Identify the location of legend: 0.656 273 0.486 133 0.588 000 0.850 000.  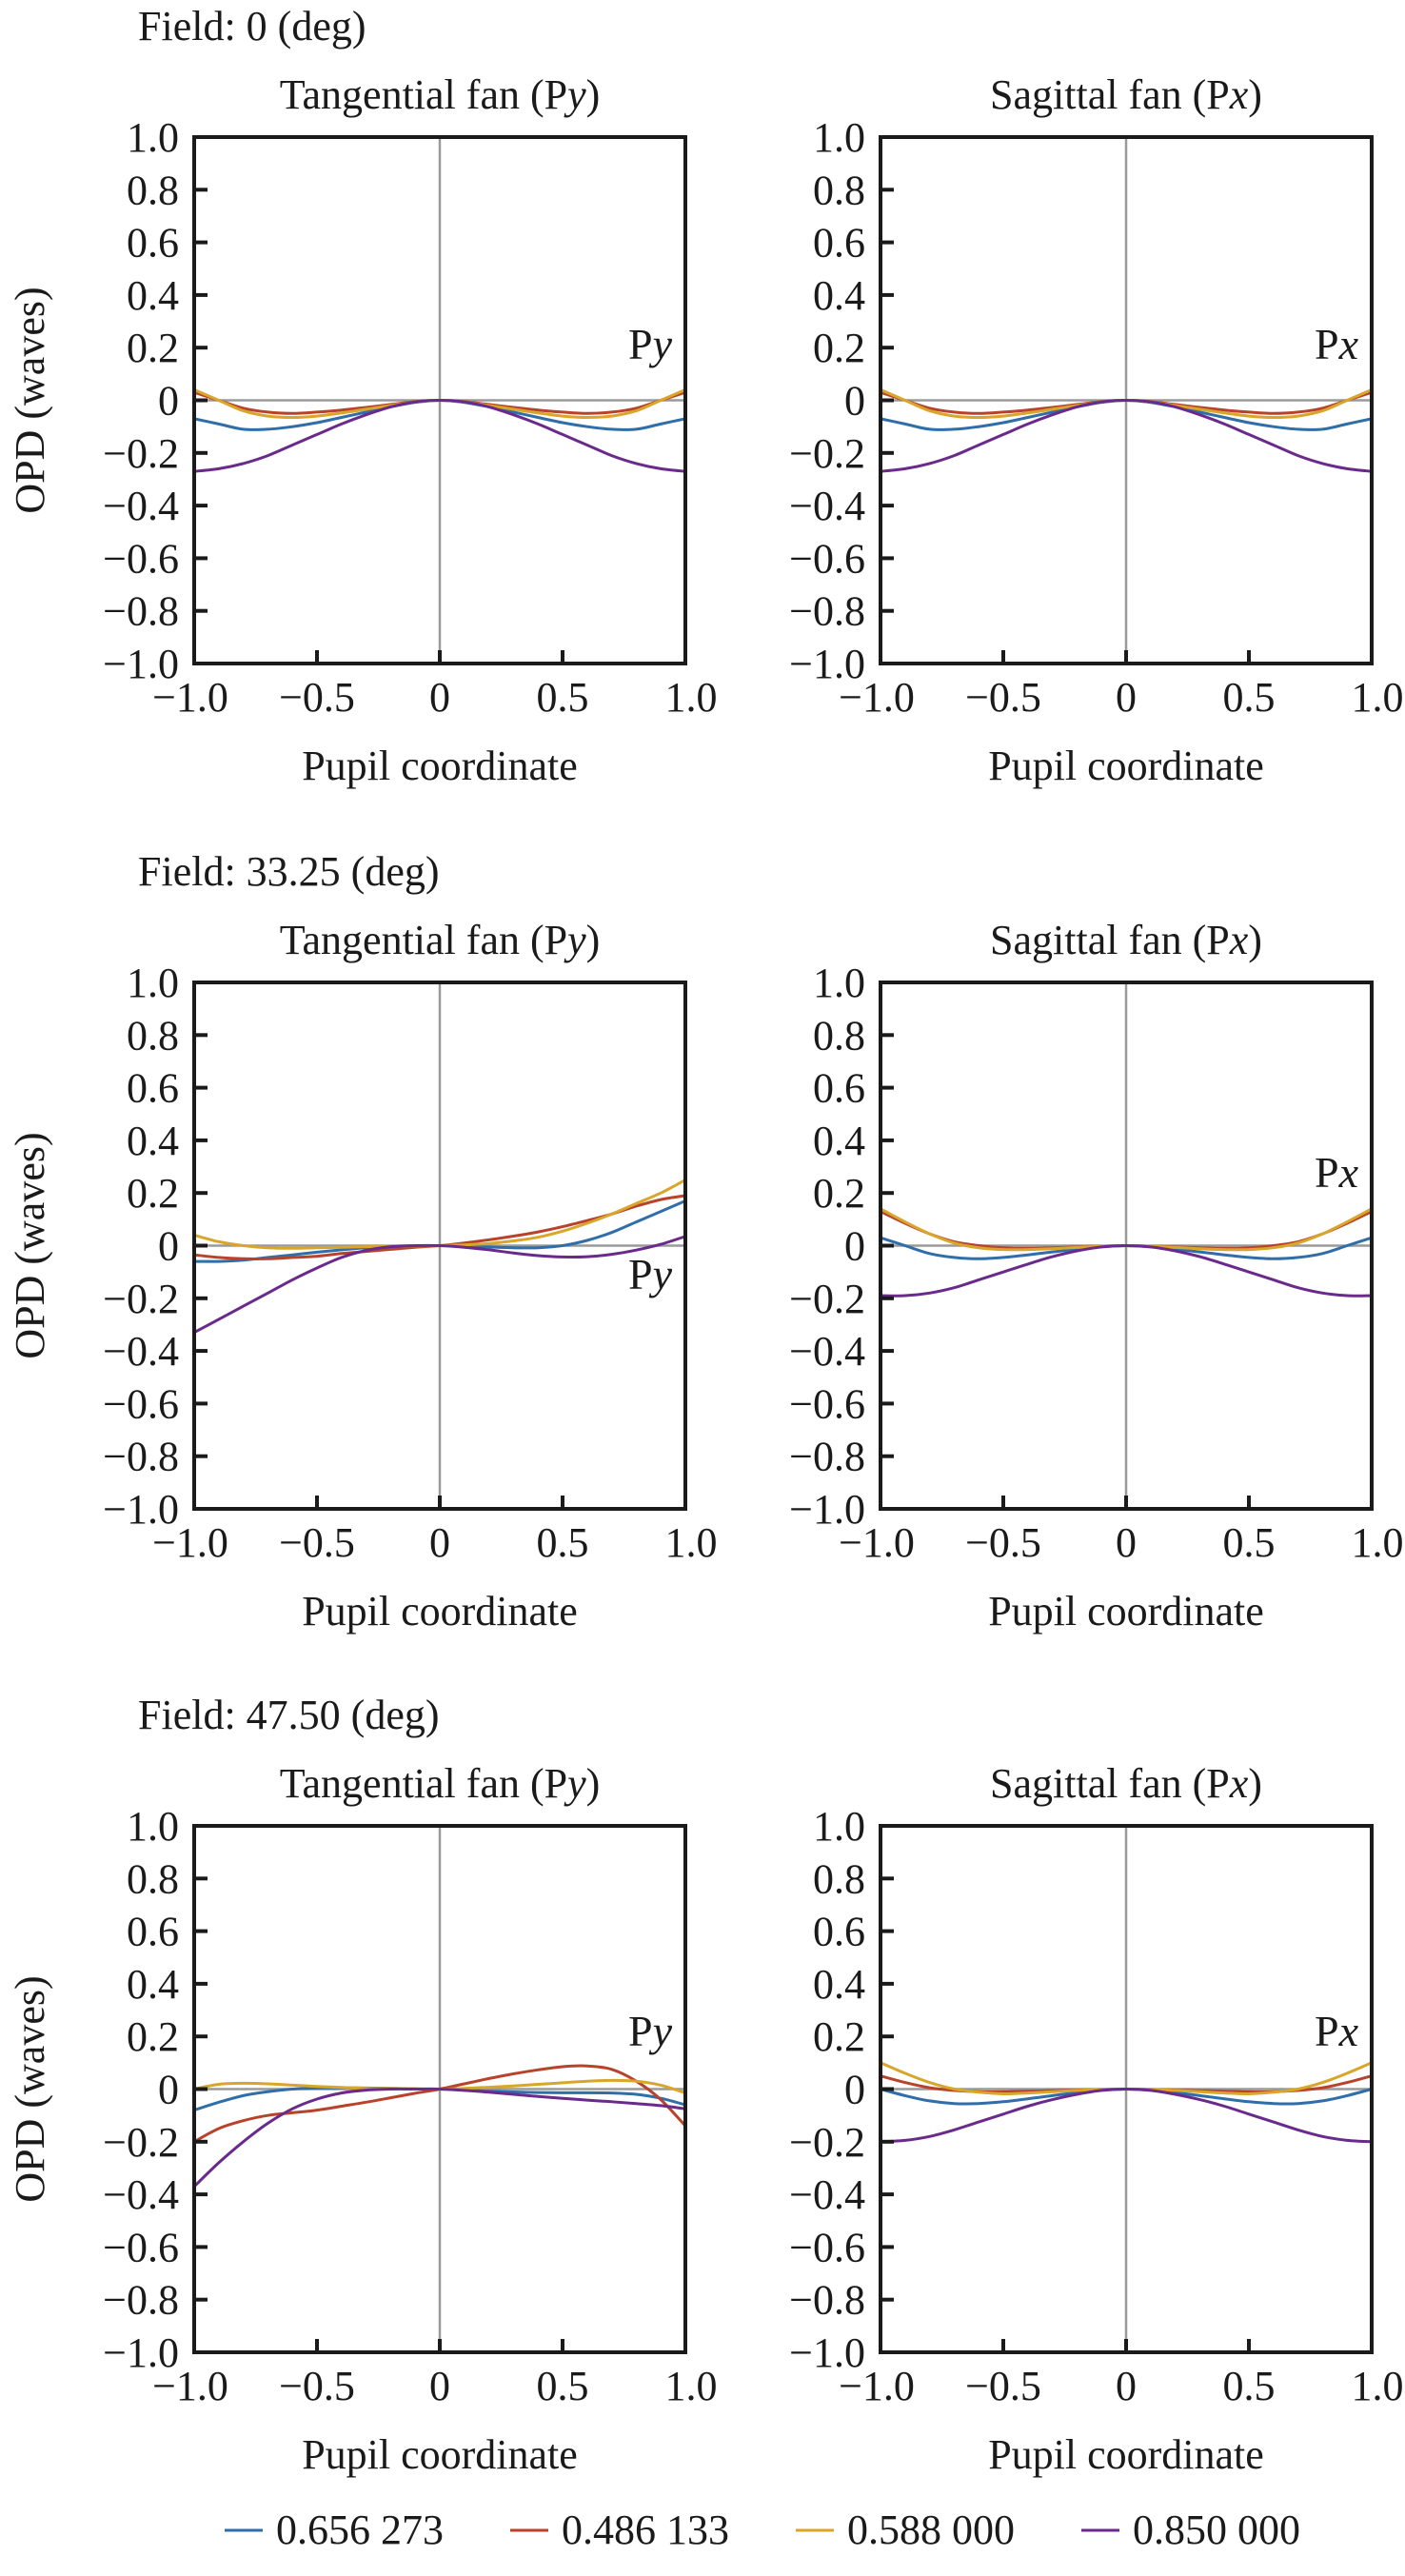
(762, 2530).